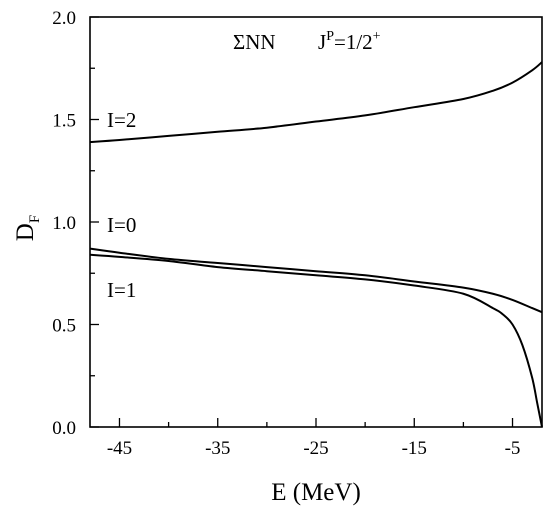  What do you see at coordinates (25, 232) in the screenshot?
I see `y-axis-title-main: D` at bounding box center [25, 232].